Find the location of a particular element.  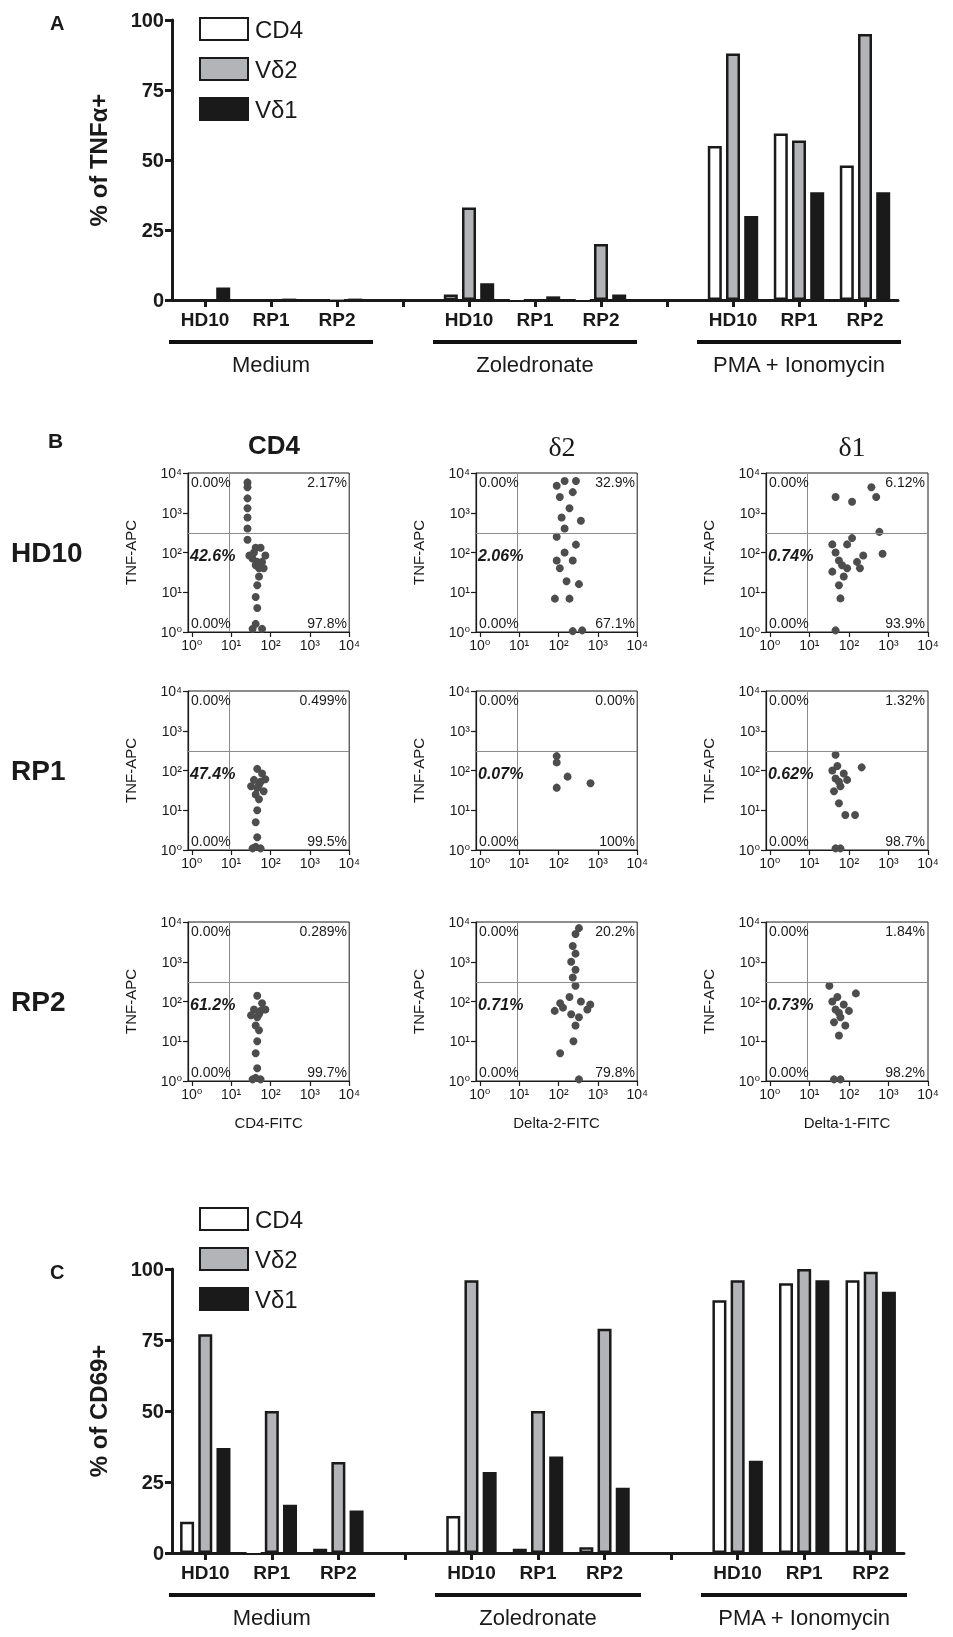

annotation: 0.07% is located at coordinates (501, 774).